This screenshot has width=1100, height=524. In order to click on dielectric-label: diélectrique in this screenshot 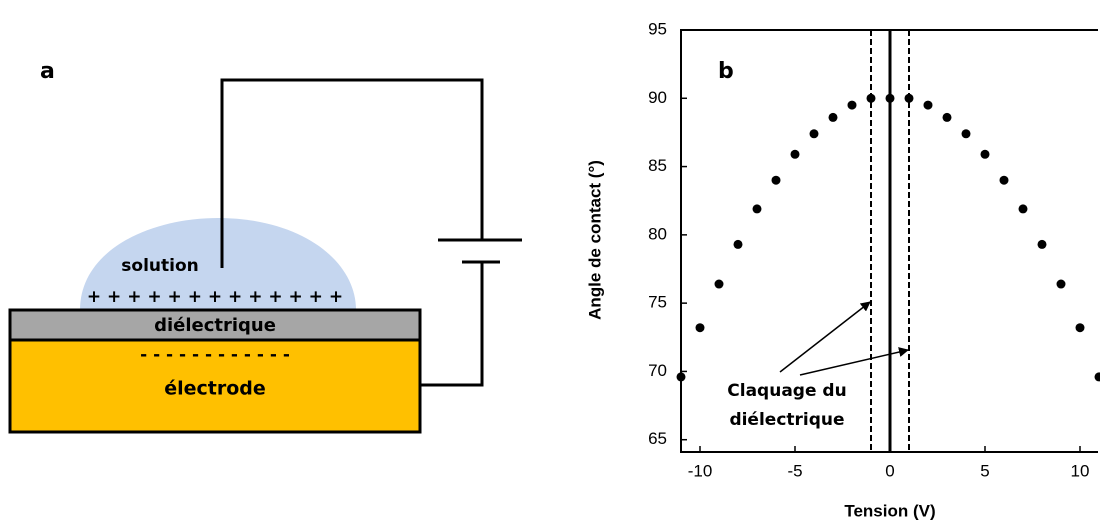, I will do `click(215, 325)`.